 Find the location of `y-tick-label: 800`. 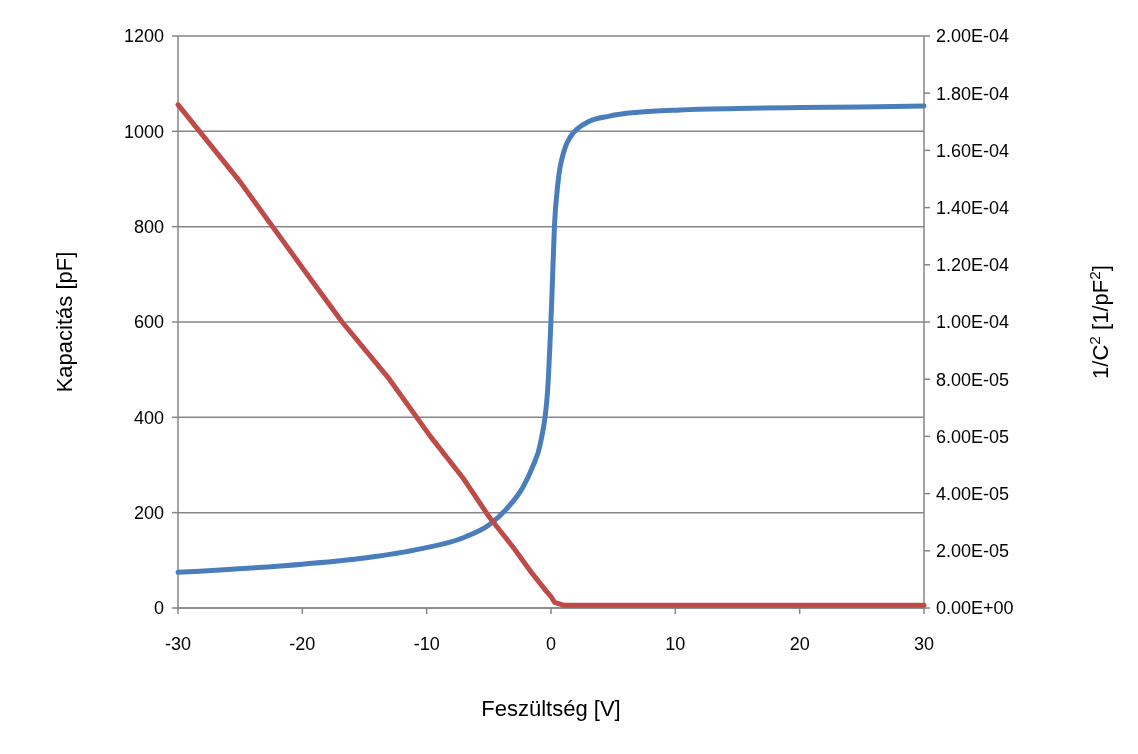

y-tick-label: 800 is located at coordinates (148, 226).